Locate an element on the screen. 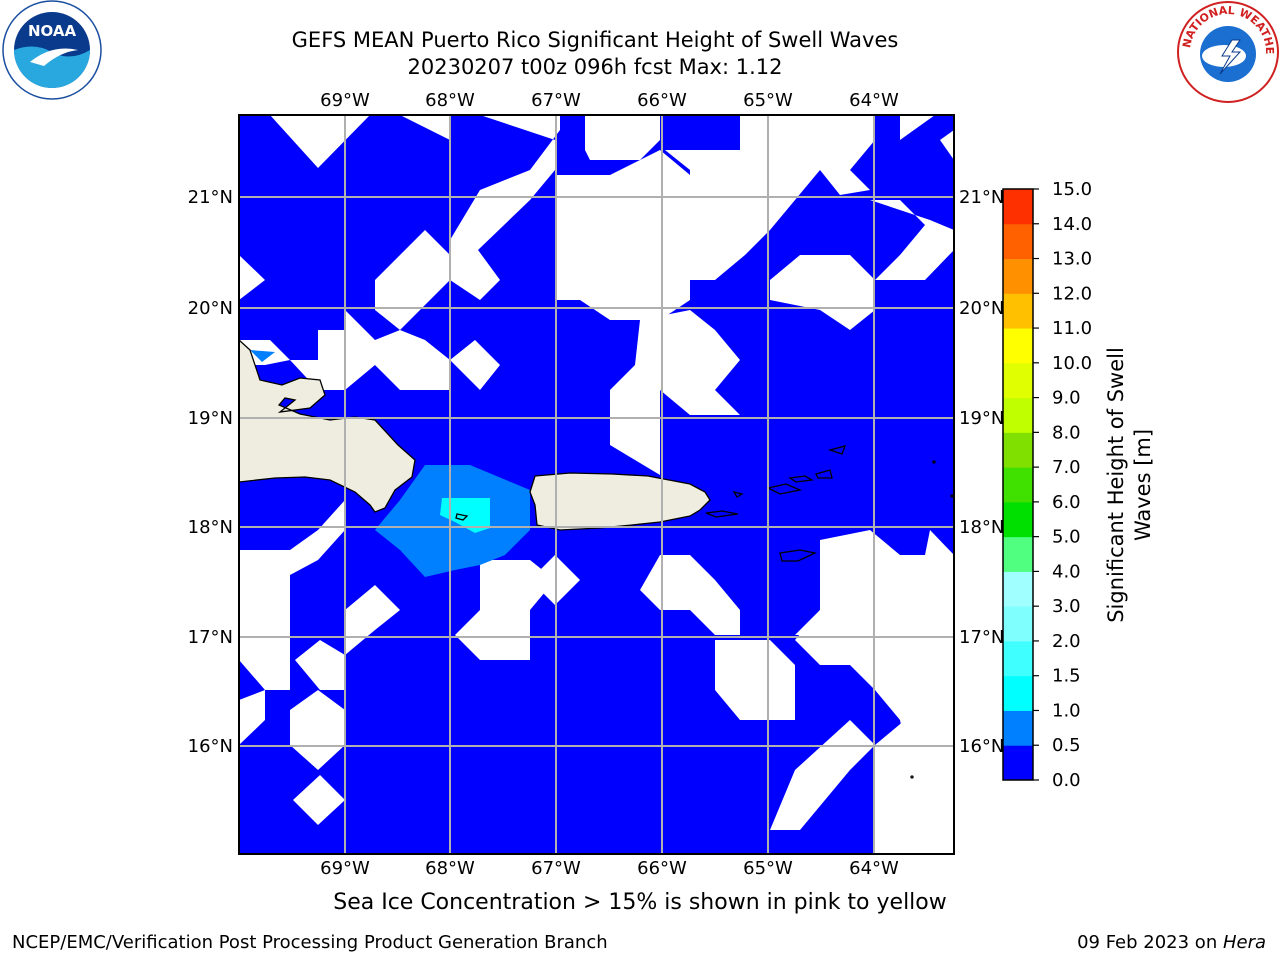 Image resolution: width=1280 pixels, height=960 pixels. colorbar-tick-label: 0.5 is located at coordinates (1066, 745).